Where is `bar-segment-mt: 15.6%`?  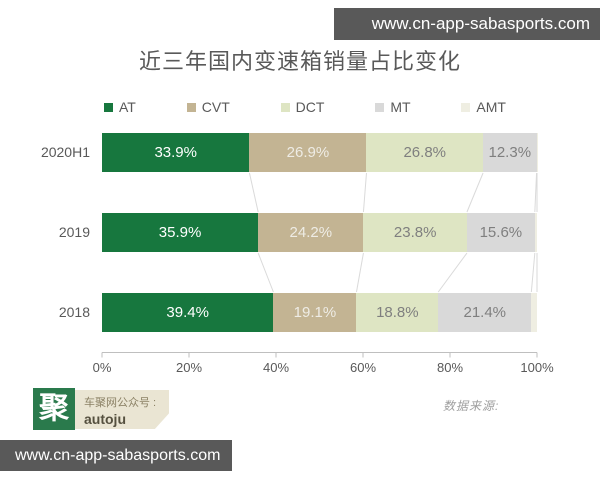
bar-segment-mt: 15.6% is located at coordinates (500, 232).